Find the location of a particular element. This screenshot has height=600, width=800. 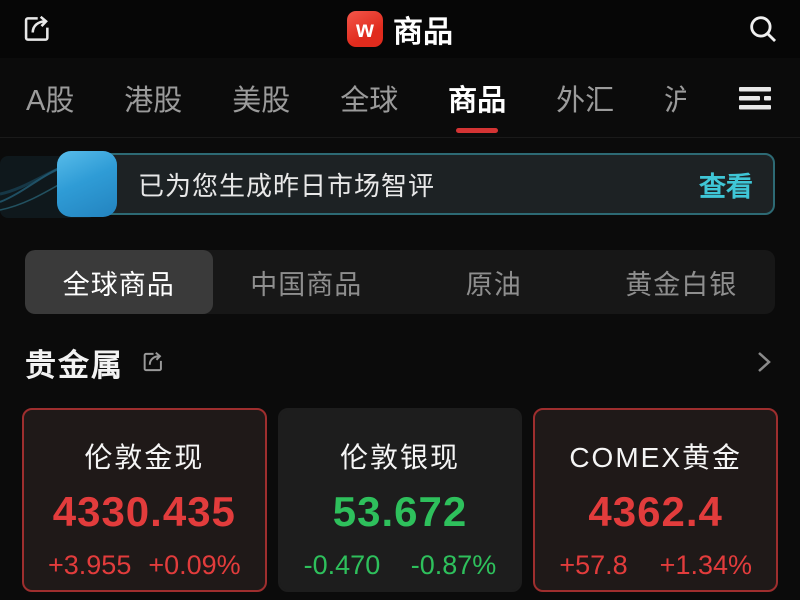

app-title: w 商品 is located at coordinates (400, 29).